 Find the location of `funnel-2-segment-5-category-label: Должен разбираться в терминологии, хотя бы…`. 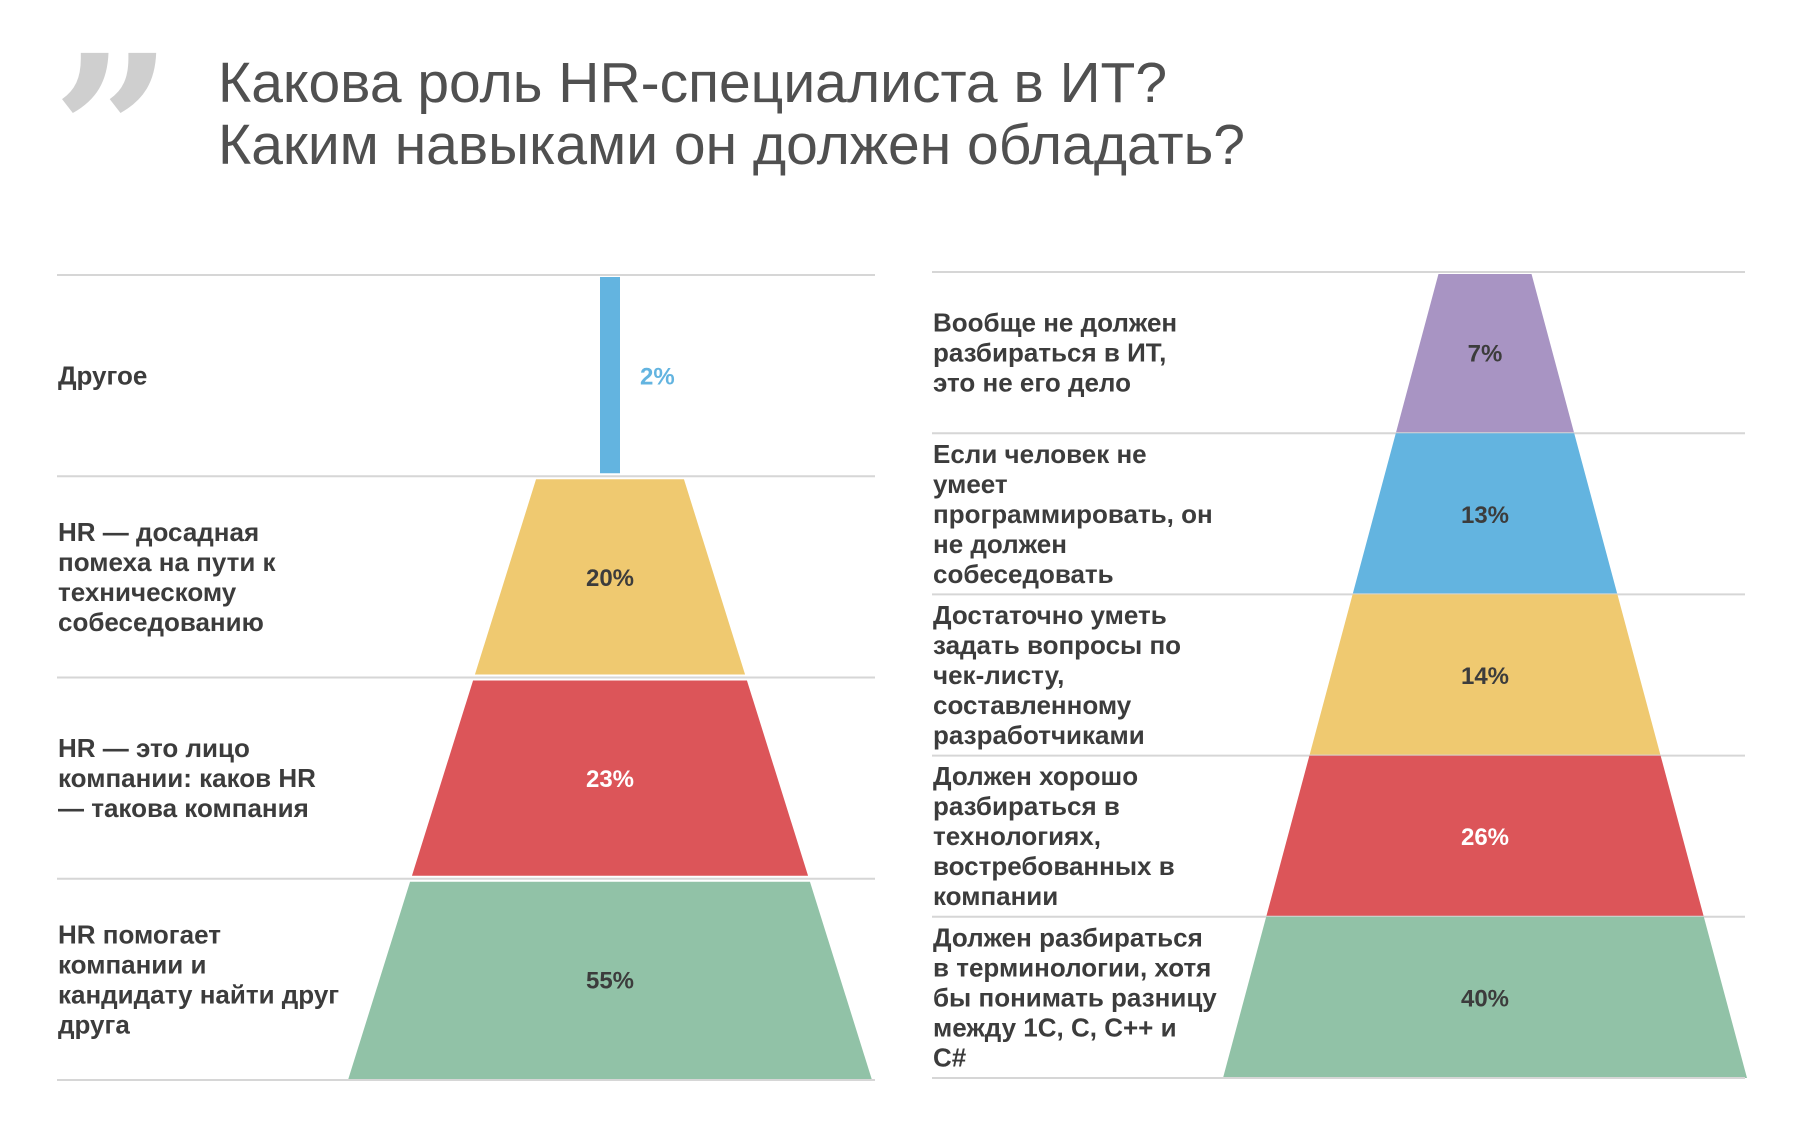

funnel-2-segment-5-category-label: Должен разбираться в терминологии, хотя бы… is located at coordinates (1075, 997).